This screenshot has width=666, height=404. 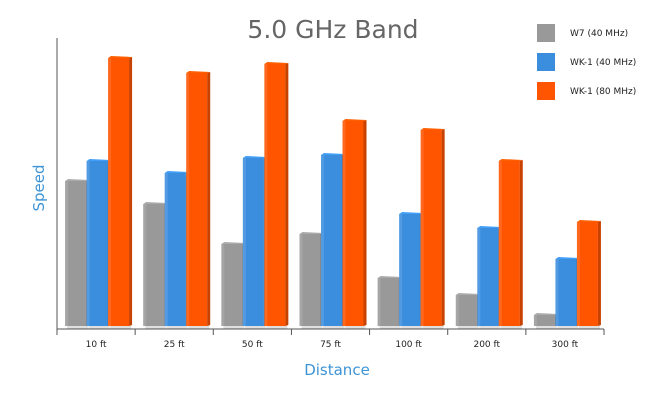 I want to click on legend-item: WK-1 (40 MHz), so click(x=586, y=62).